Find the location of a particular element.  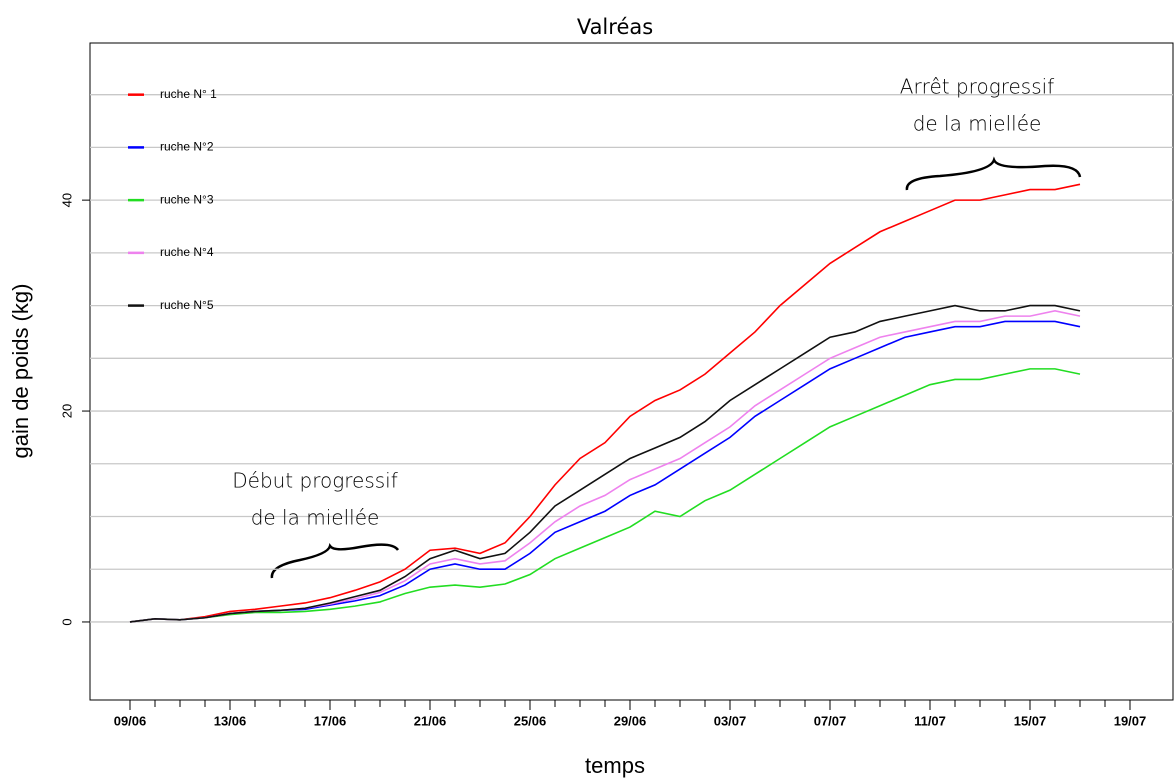

x-tick-label: 19/07 is located at coordinates (1130, 720).